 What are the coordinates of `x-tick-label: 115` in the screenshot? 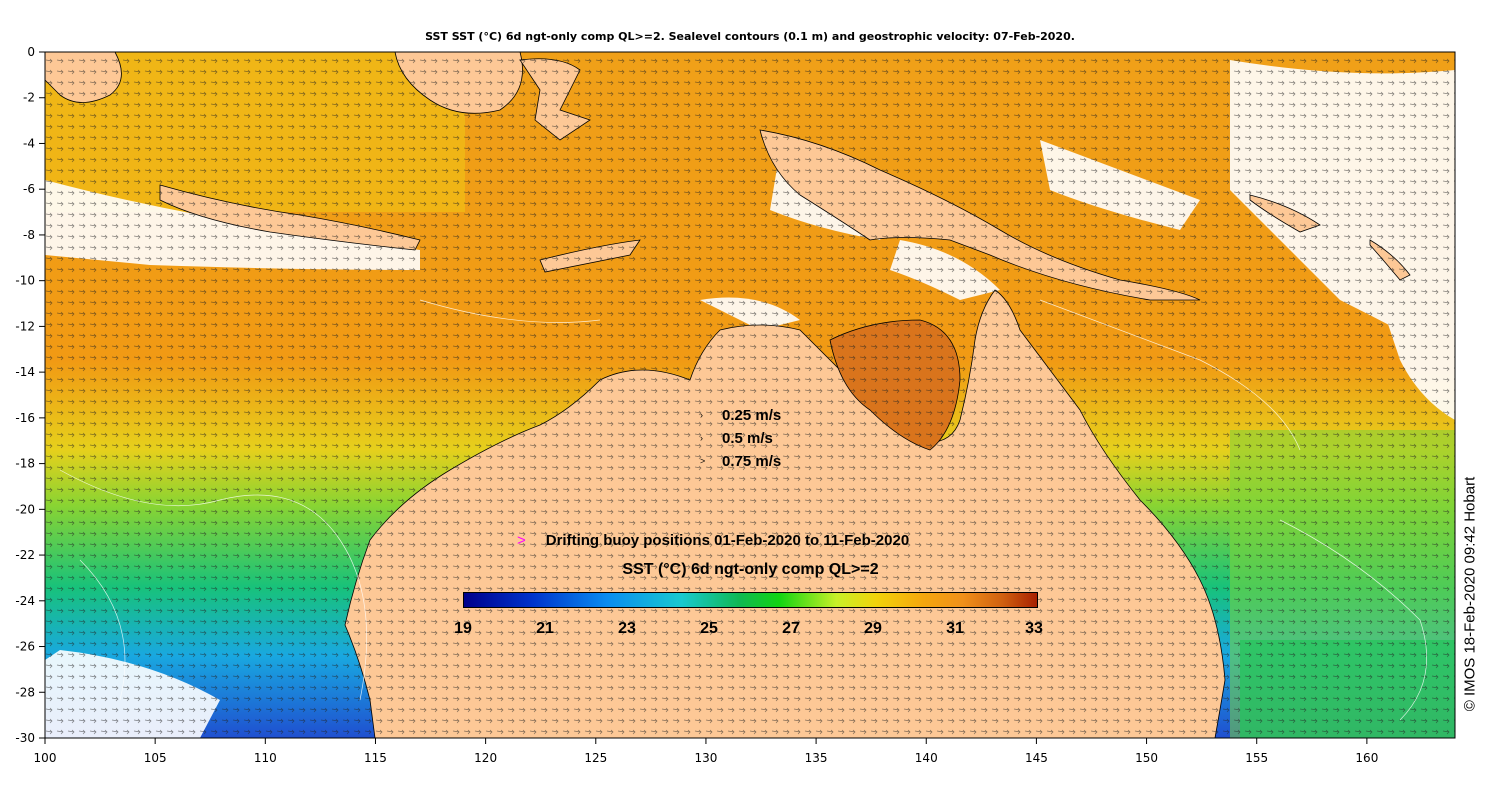 It's located at (375, 758).